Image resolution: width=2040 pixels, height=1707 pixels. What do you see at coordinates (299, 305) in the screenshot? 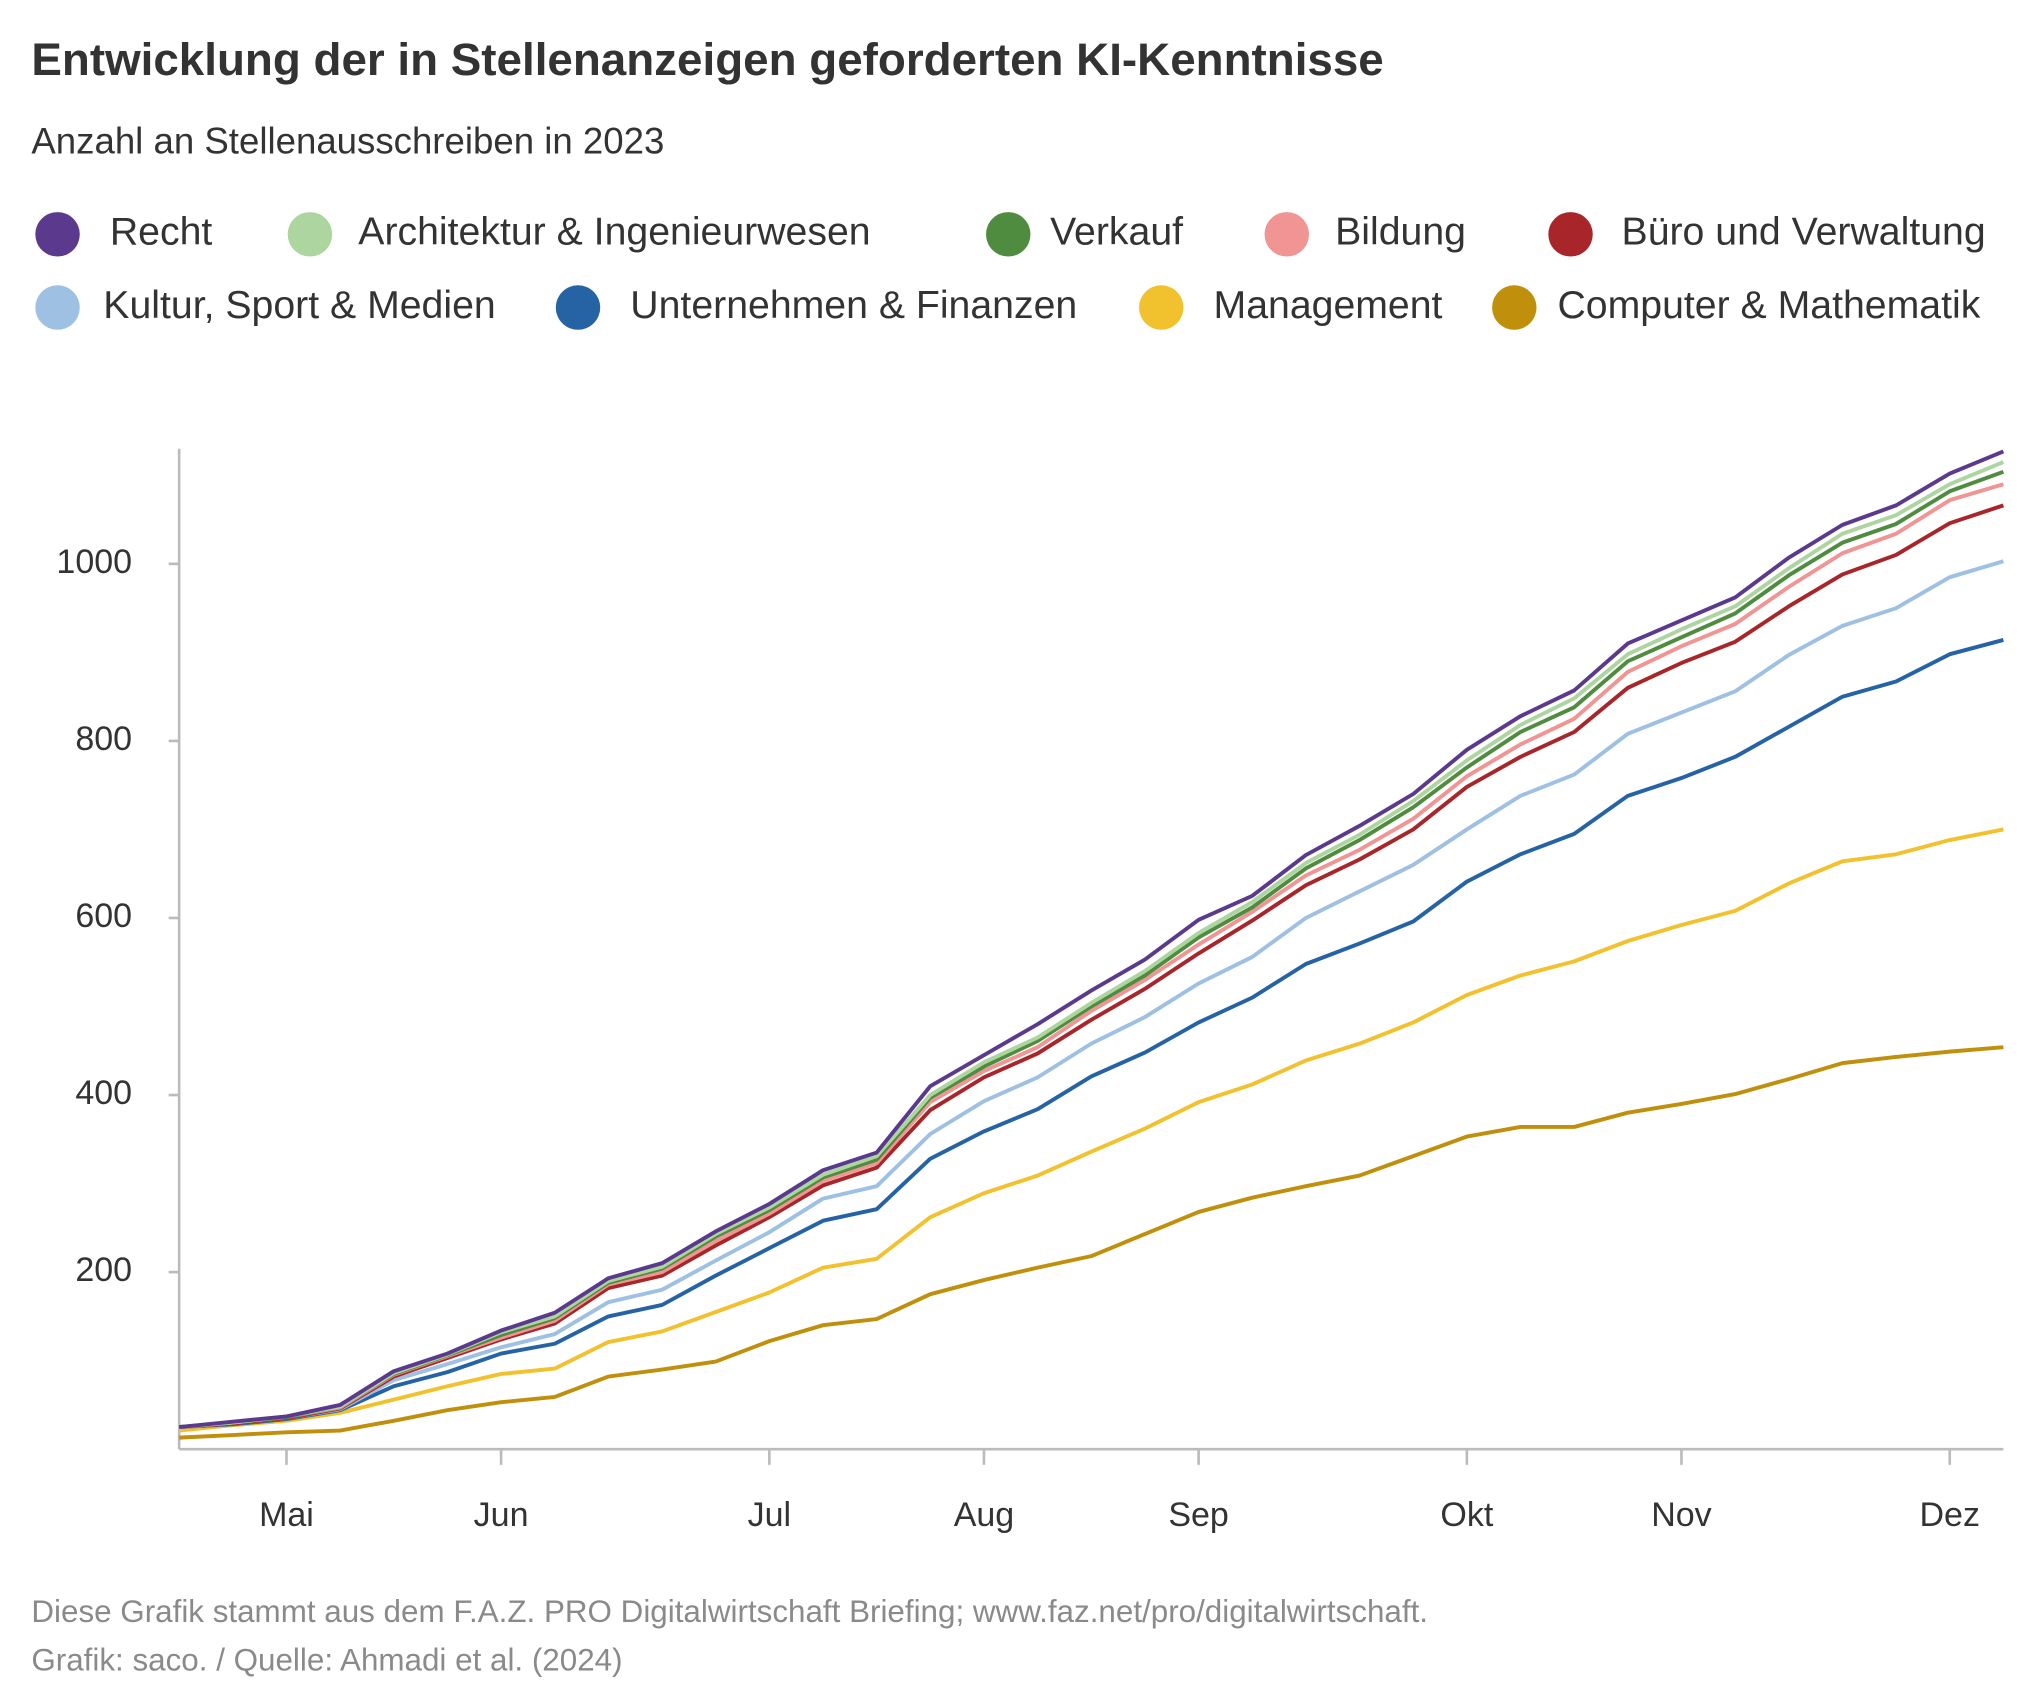
I see `legend-label: Kultur, Sport & Medien` at bounding box center [299, 305].